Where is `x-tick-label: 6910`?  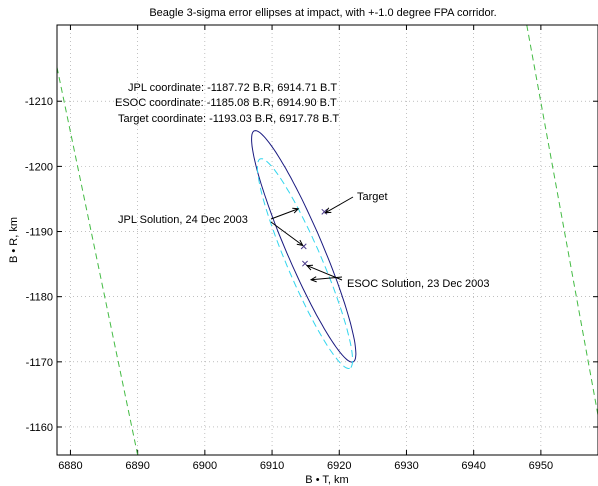
x-tick-label: 6910 is located at coordinates (272, 466).